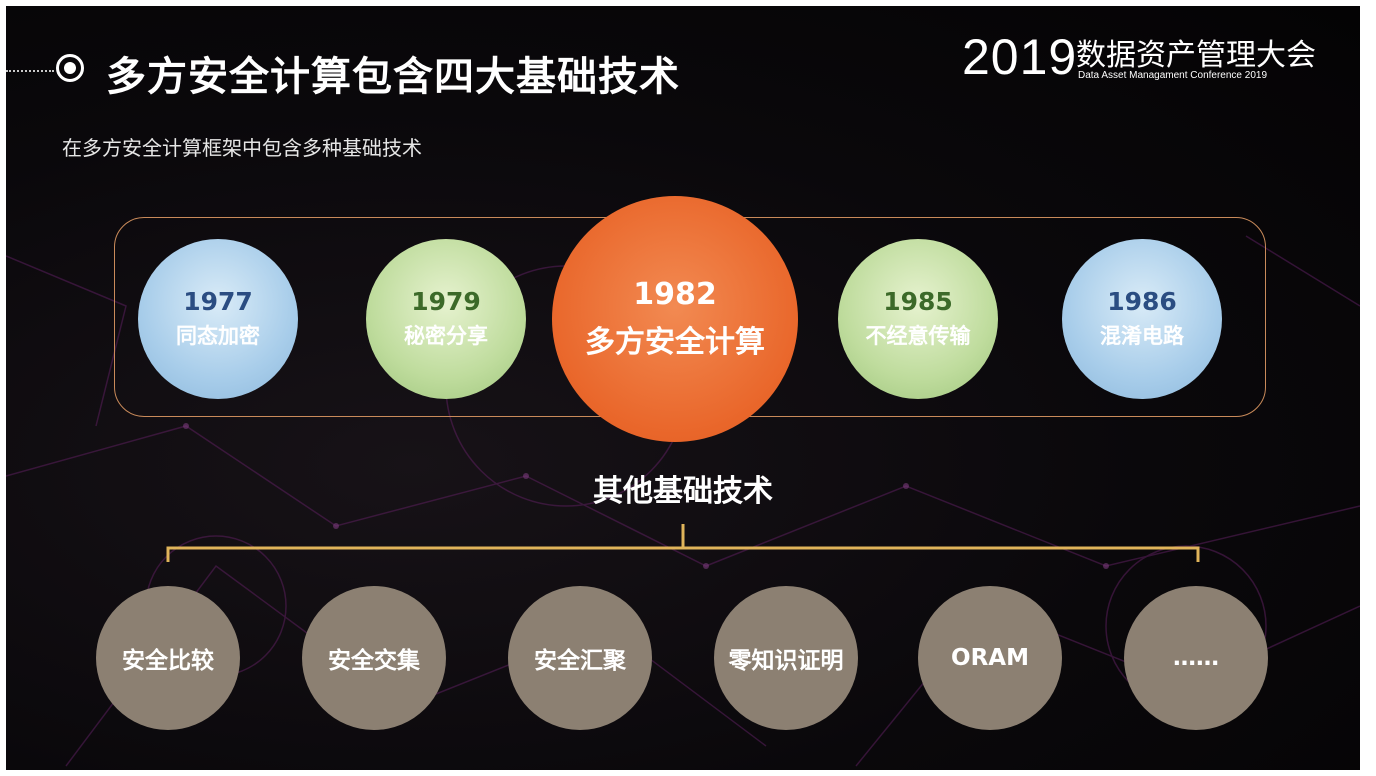  I want to click on tech-node-mpc: 1982 多方安全计算, so click(675, 319).